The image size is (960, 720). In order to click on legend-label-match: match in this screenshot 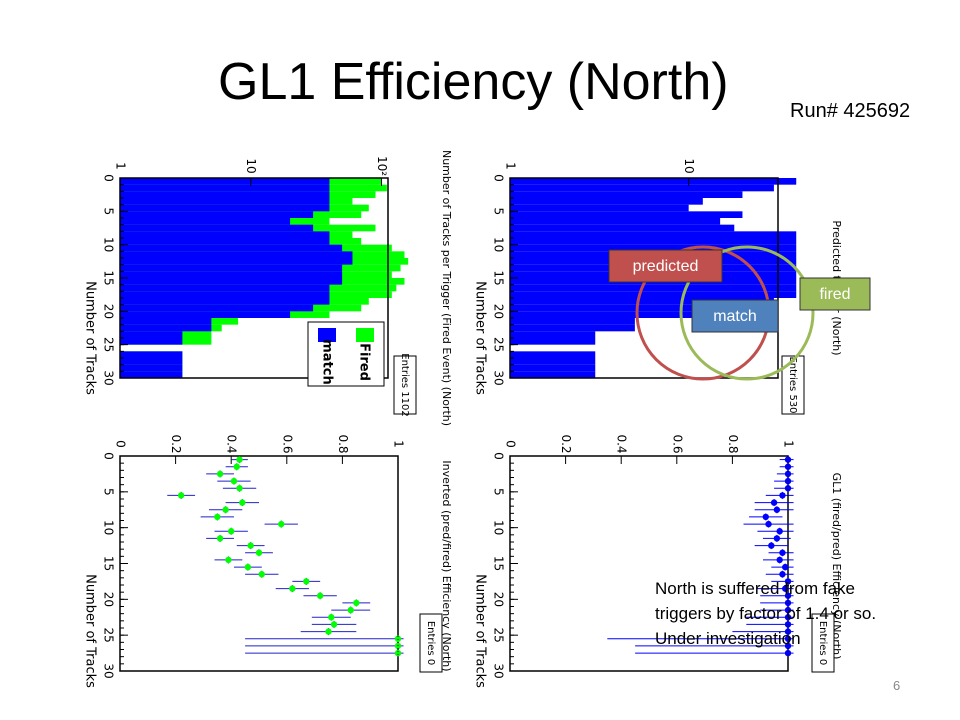, I will do `click(327, 362)`.